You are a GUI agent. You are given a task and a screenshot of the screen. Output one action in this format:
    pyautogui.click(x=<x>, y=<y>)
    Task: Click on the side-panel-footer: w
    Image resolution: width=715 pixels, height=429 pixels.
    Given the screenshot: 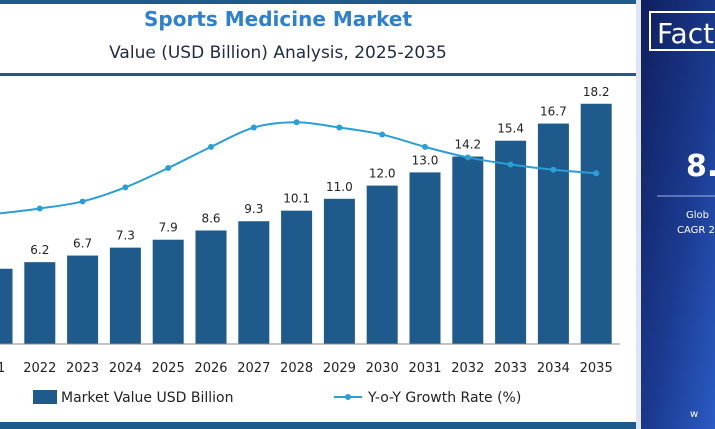 What is the action you would take?
    pyautogui.click(x=694, y=414)
    